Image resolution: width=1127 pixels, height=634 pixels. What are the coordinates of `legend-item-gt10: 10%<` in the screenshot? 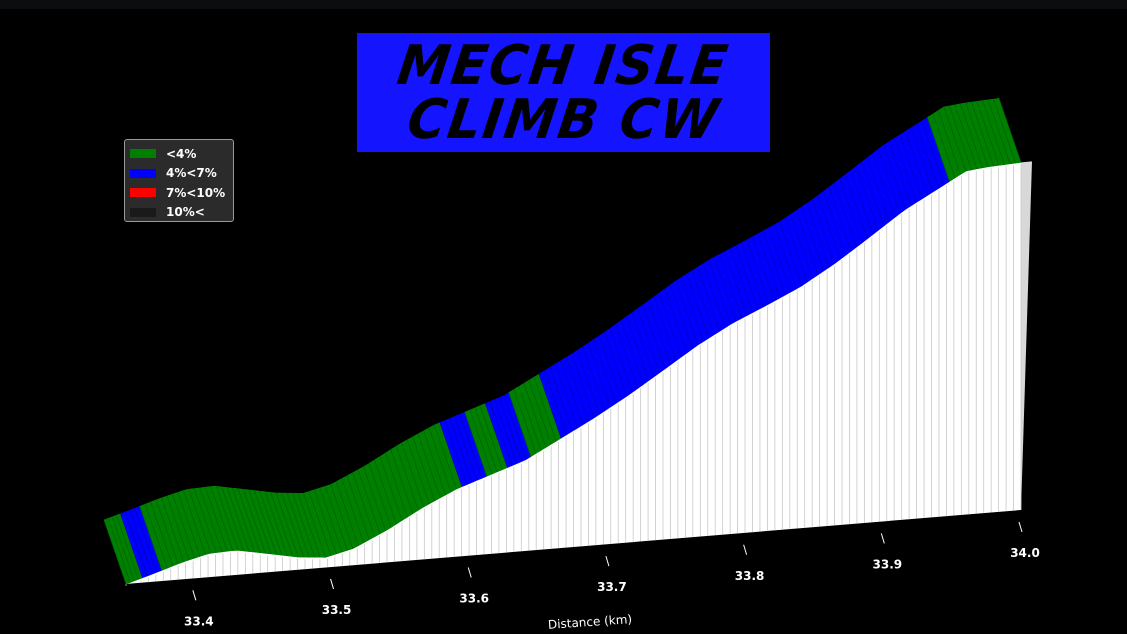 It's located at (181, 213).